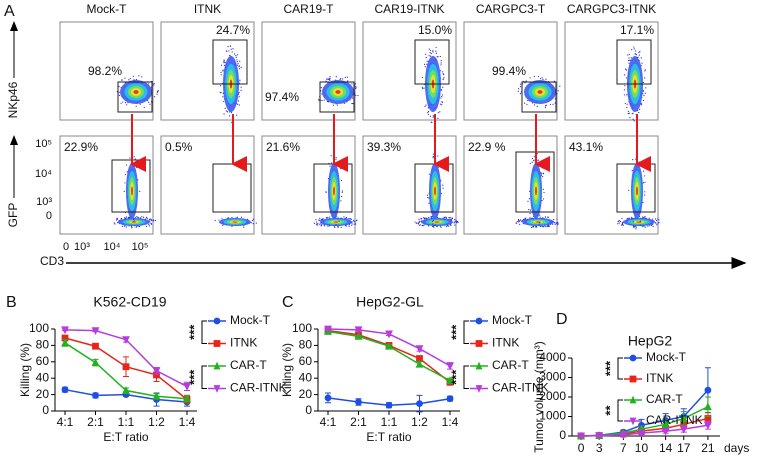 The image size is (777, 458). I want to click on cd3-tick-label: 0, so click(66, 247).